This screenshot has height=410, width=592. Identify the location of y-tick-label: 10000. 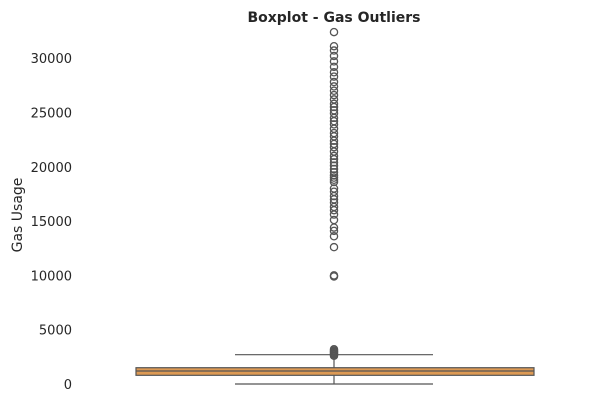
(51, 276).